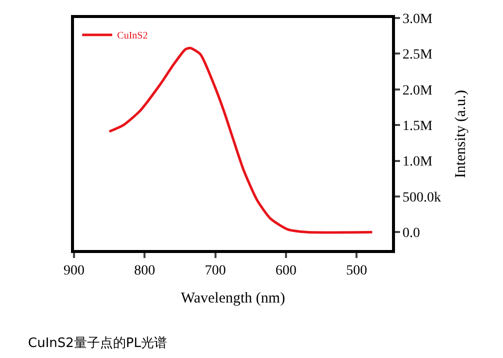 The image size is (503, 358). Describe the element at coordinates (233, 298) in the screenshot. I see `x-axis-title: Wavelength (nm)` at that location.